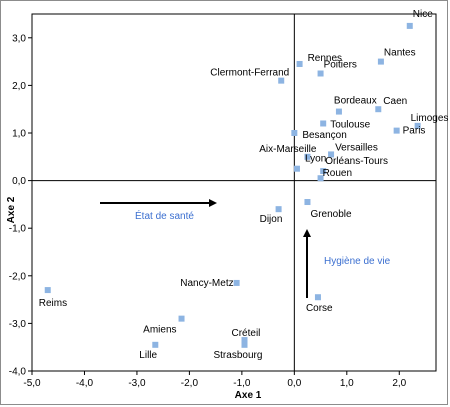  What do you see at coordinates (399, 383) in the screenshot?
I see `x-tick-label: 2,0` at bounding box center [399, 383].